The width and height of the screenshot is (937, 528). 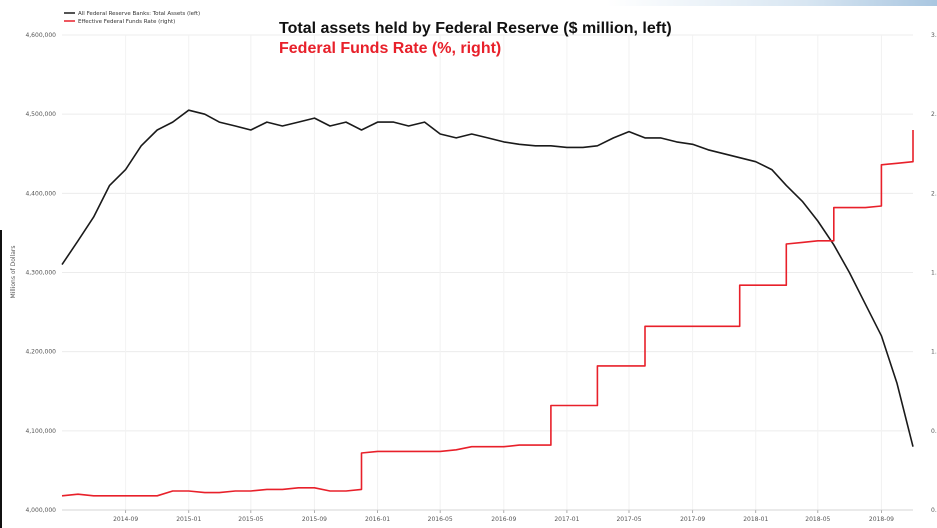 I want to click on y-left-tick-label: 4,600,000, so click(x=40, y=35).